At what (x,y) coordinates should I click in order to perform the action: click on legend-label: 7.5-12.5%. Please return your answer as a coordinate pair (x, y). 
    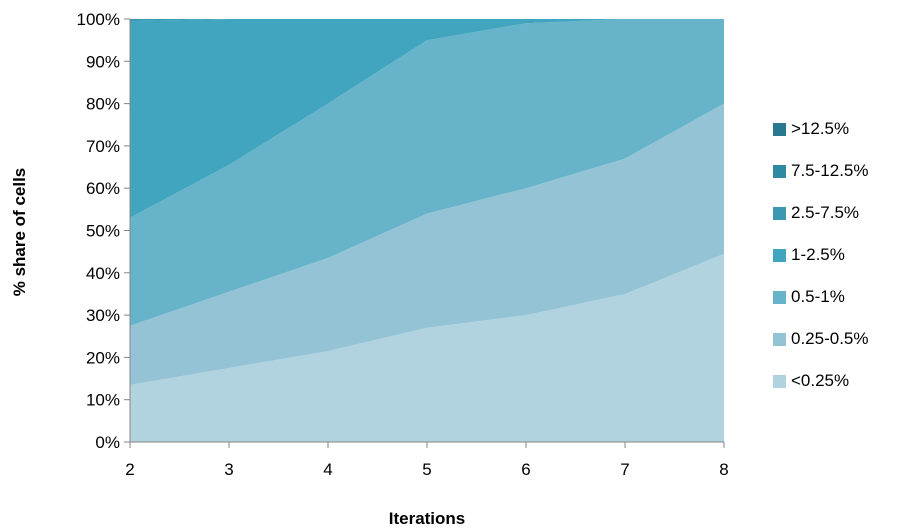
    Looking at the image, I should click on (830, 170).